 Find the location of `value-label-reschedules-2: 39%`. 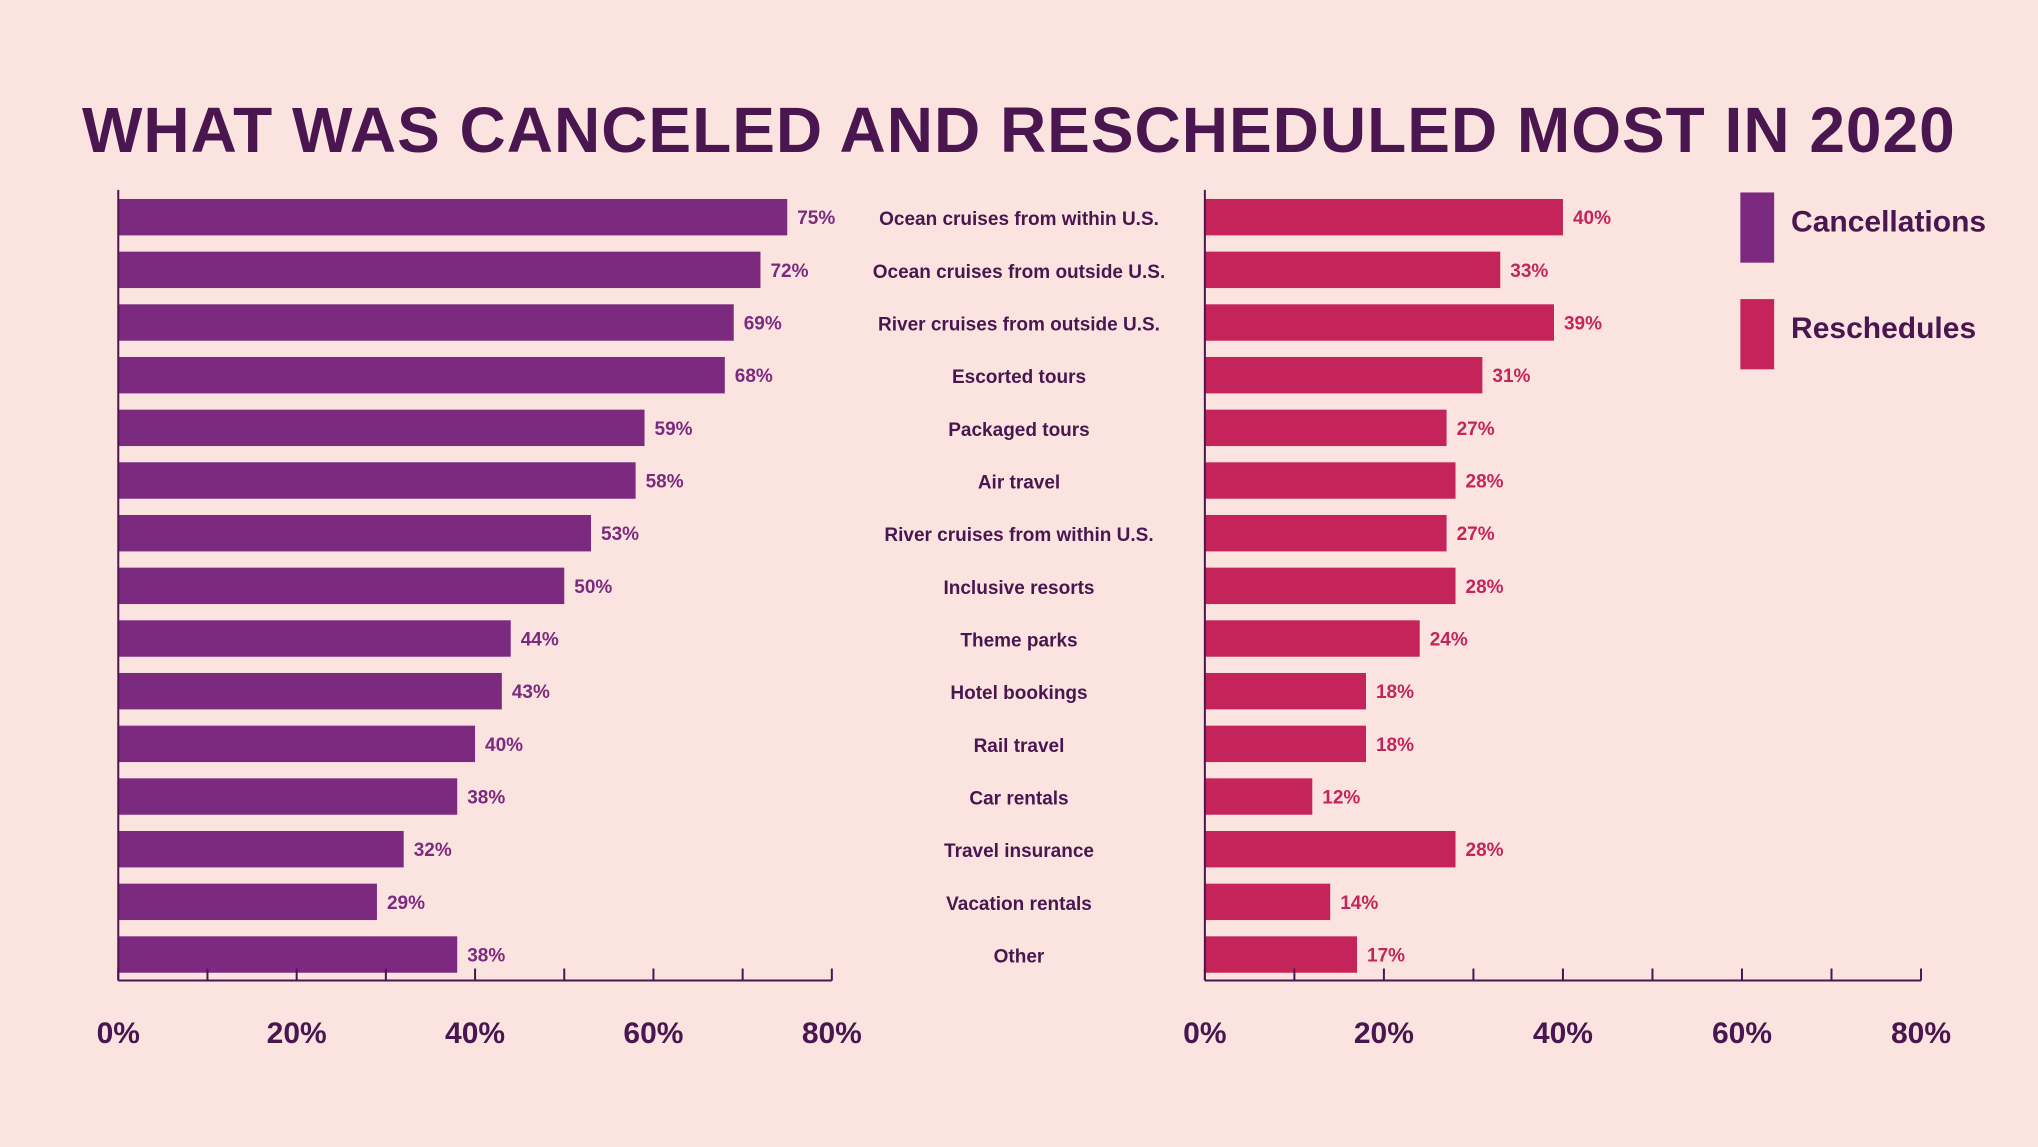

value-label-reschedules-2: 39% is located at coordinates (1583, 324).